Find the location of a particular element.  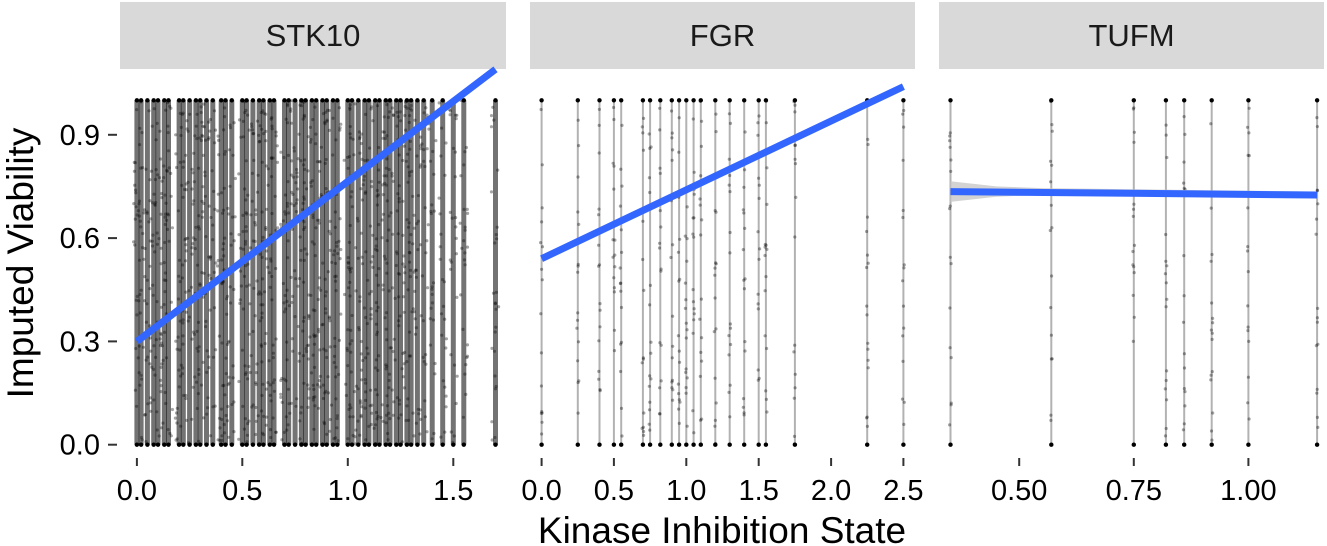

x-tick-label: 0.0 is located at coordinates (541, 491).